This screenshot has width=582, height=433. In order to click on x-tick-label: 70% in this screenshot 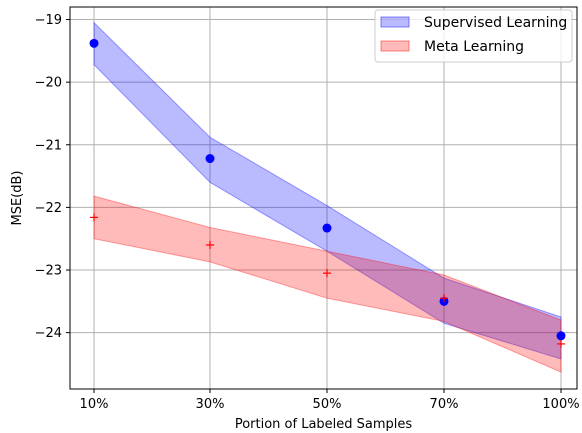, I will do `click(444, 404)`.